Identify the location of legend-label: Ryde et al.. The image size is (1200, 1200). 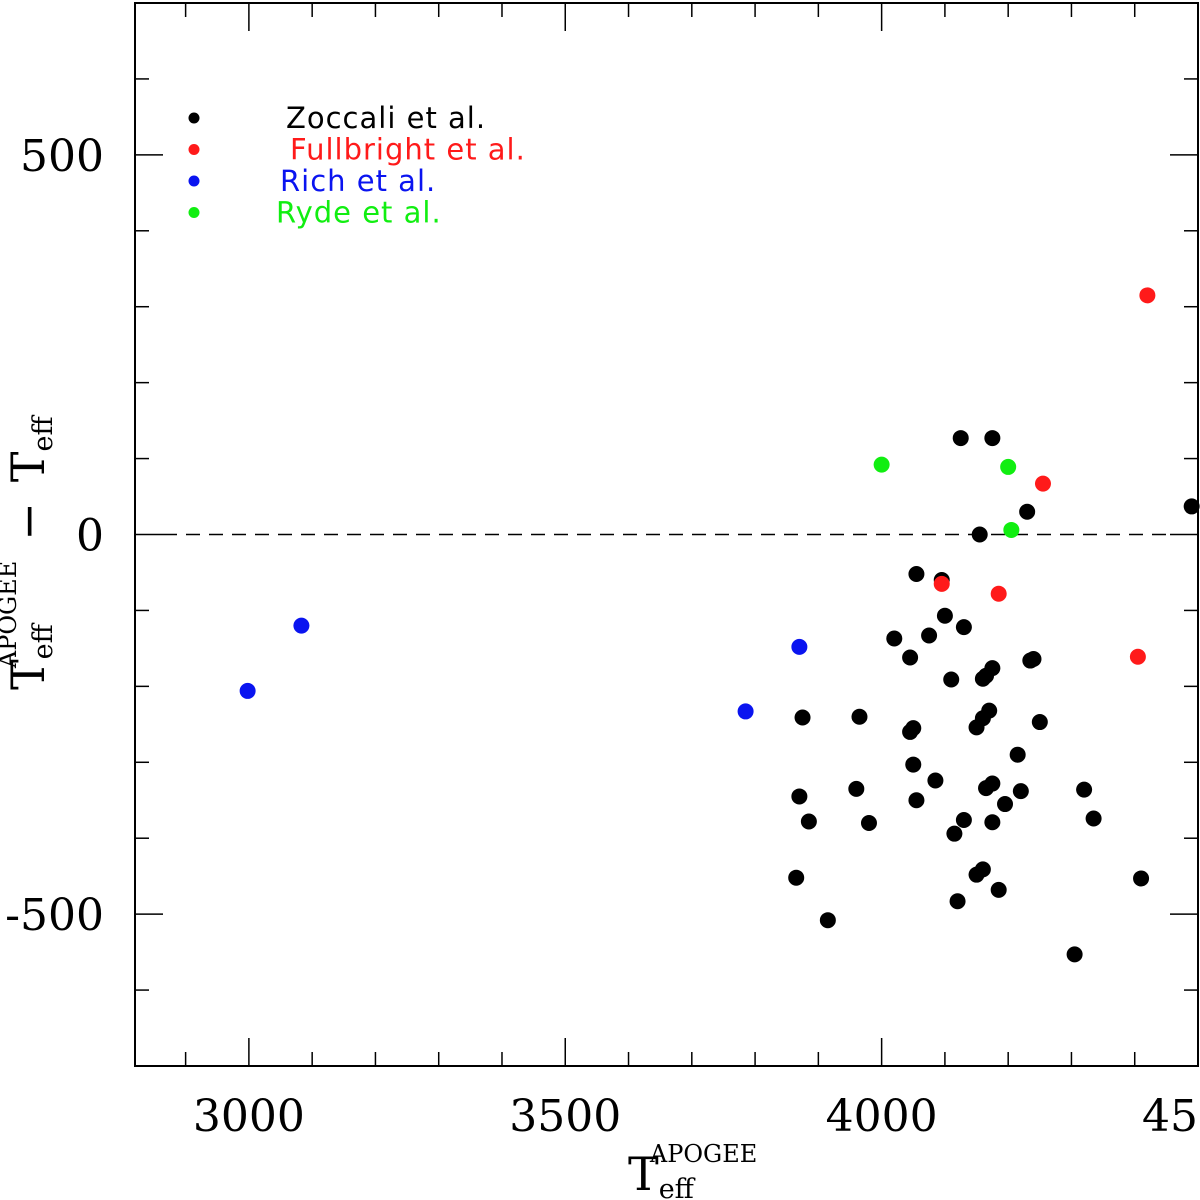
(359, 213).